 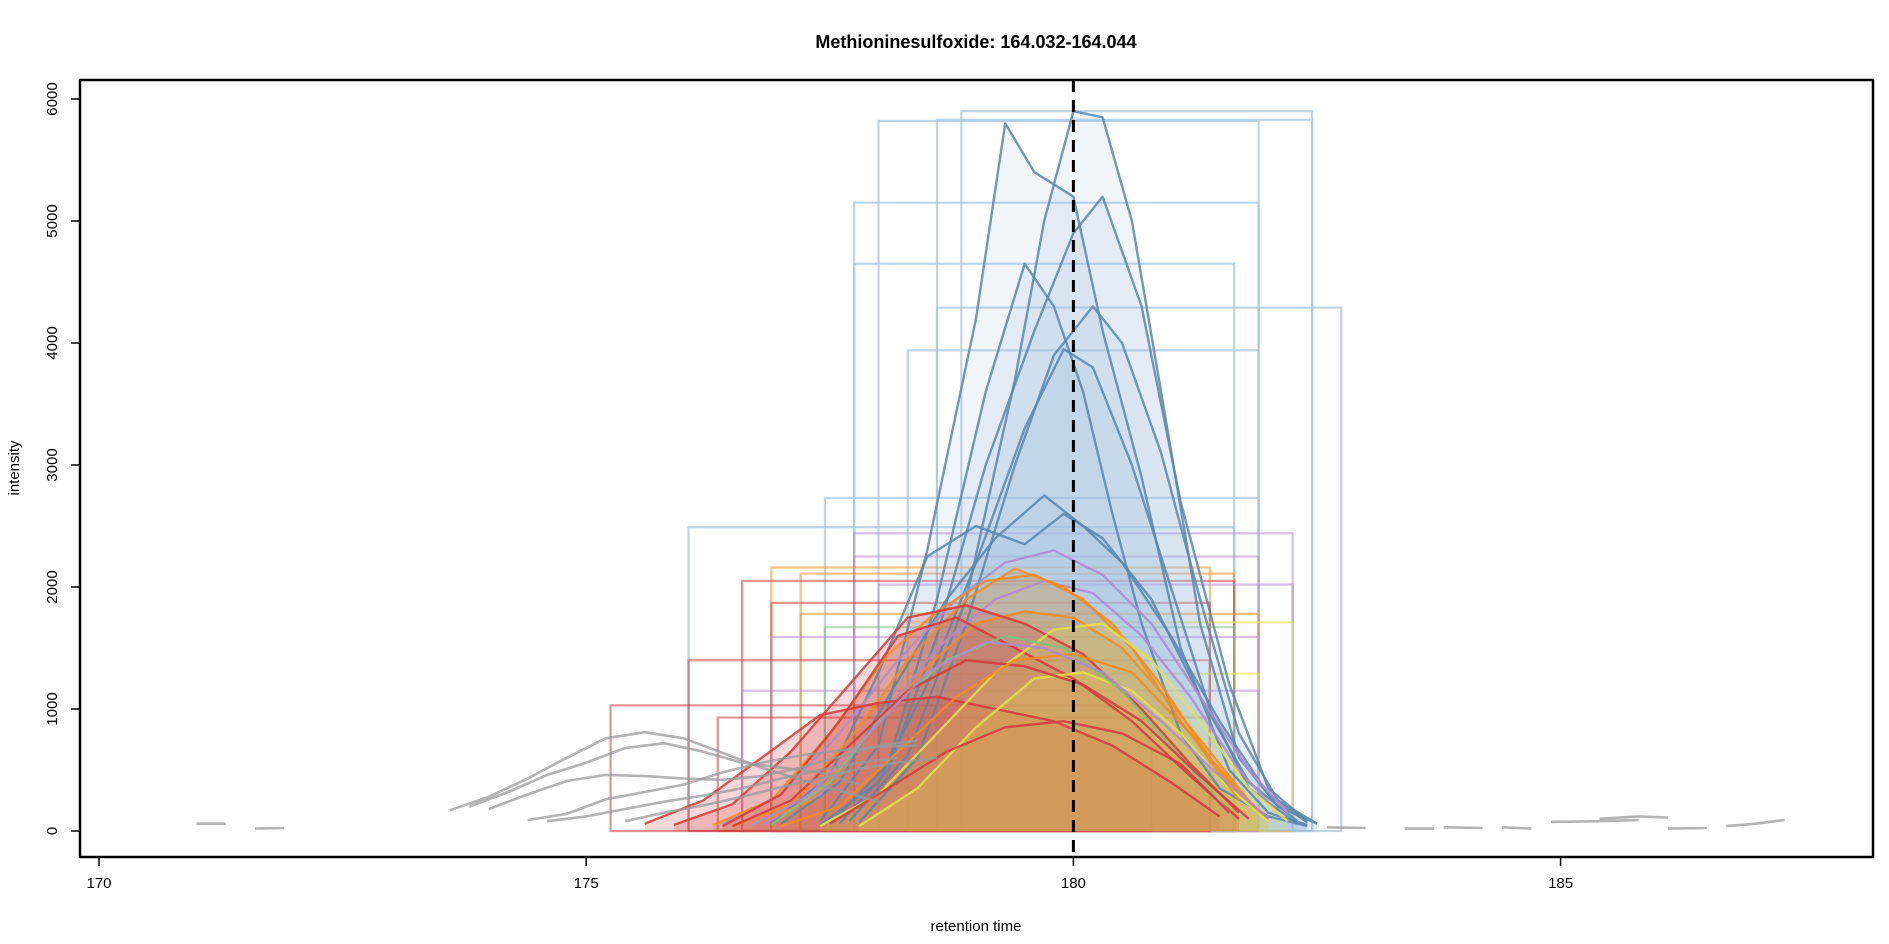 I want to click on x-tick-label: 180, so click(x=1073, y=883).